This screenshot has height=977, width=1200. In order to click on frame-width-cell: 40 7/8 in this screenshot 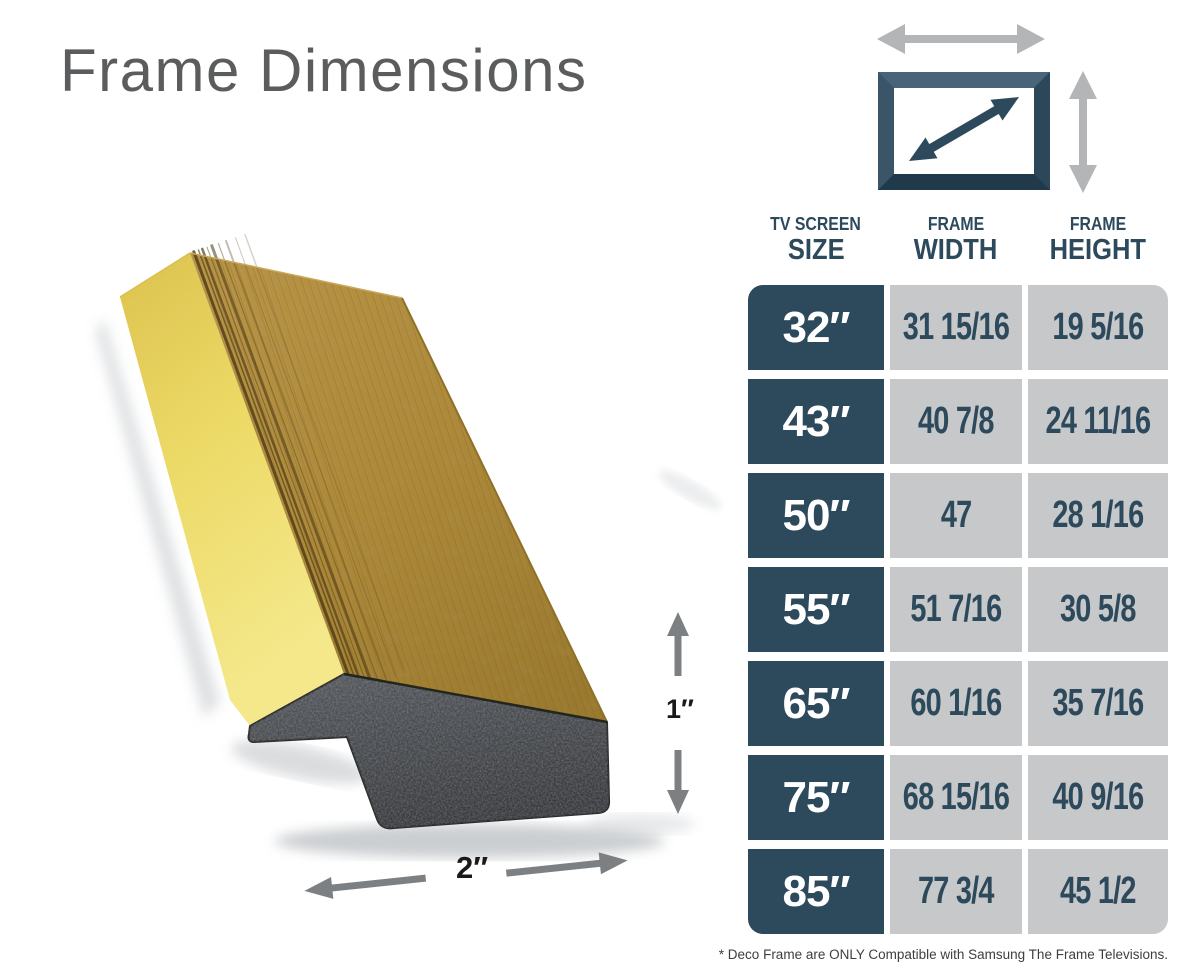, I will do `click(956, 421)`.